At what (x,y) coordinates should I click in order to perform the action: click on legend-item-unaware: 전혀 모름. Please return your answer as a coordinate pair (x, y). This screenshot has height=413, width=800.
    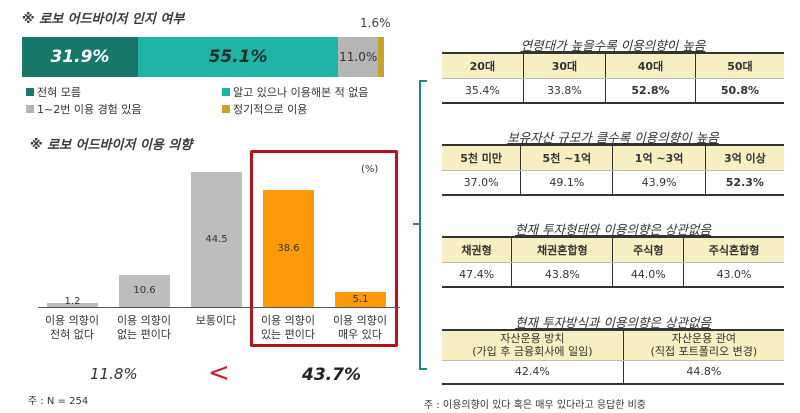
    Looking at the image, I should click on (53, 92).